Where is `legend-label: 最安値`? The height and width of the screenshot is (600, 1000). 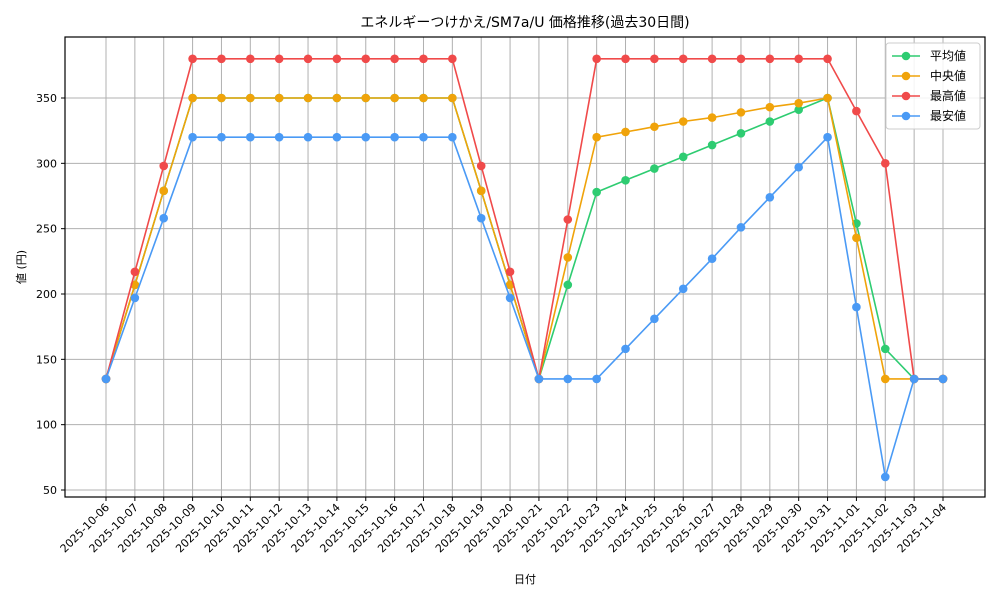
legend-label: 最安値 is located at coordinates (948, 115).